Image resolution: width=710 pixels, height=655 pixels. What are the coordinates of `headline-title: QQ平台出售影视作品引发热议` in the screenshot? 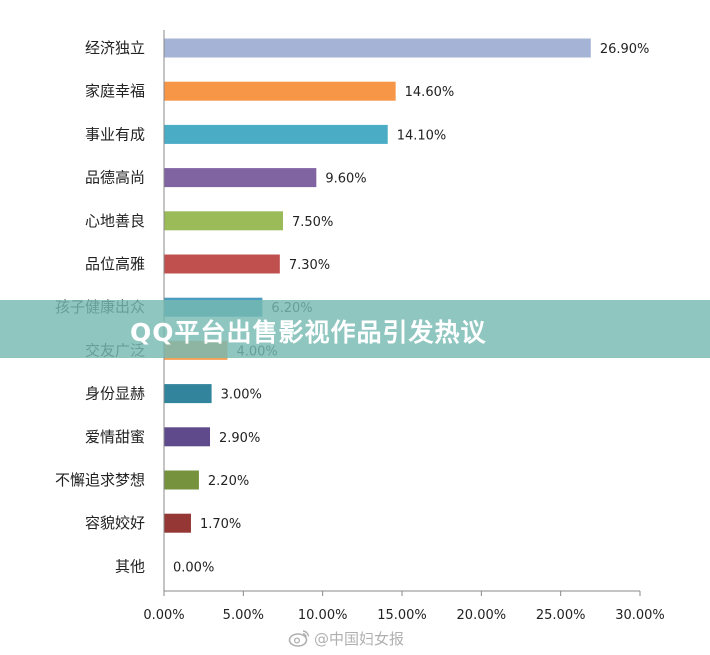 It's located at (308, 332).